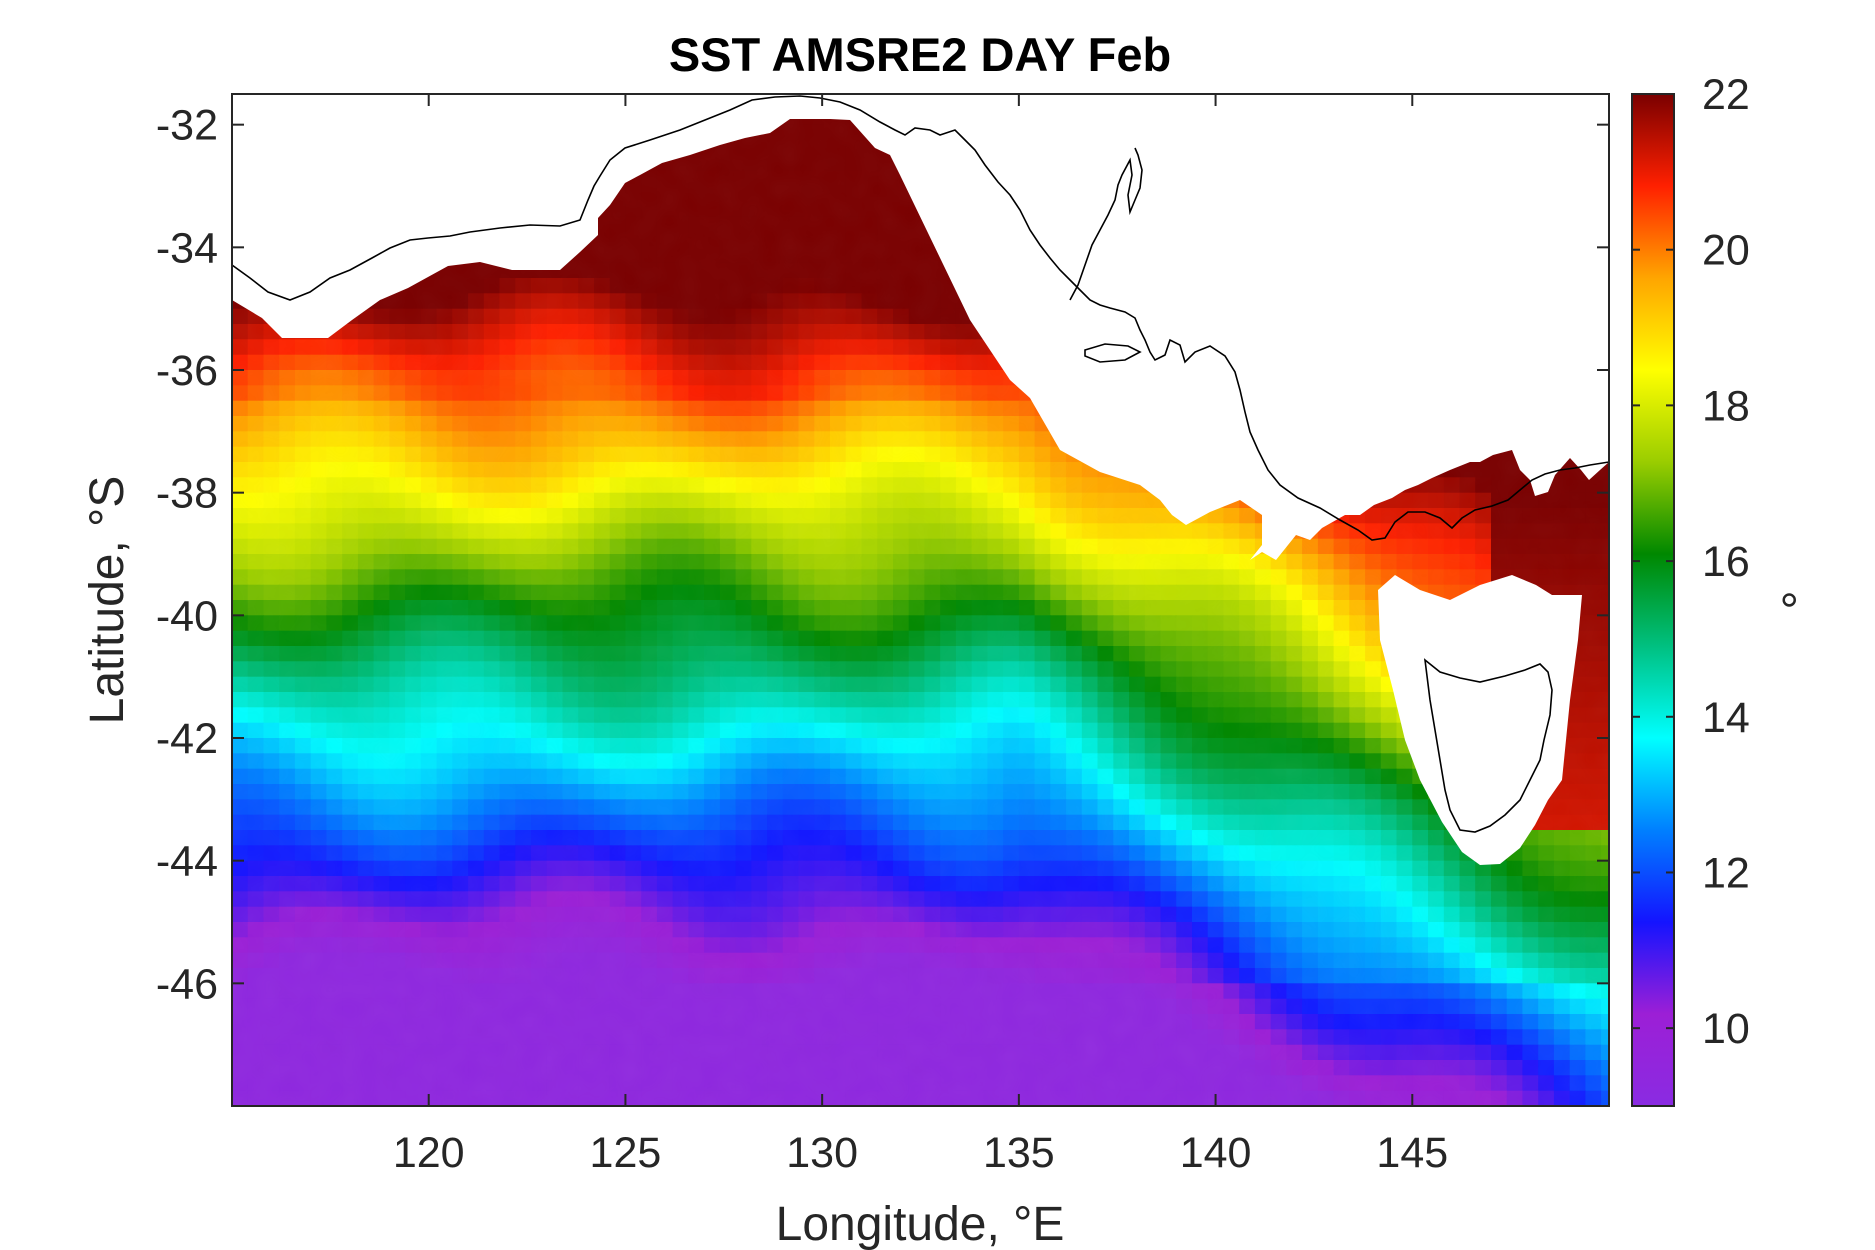 This screenshot has height=1250, width=1875. I want to click on chart-title: SST AMSRE2 DAY Feb, so click(920, 54).